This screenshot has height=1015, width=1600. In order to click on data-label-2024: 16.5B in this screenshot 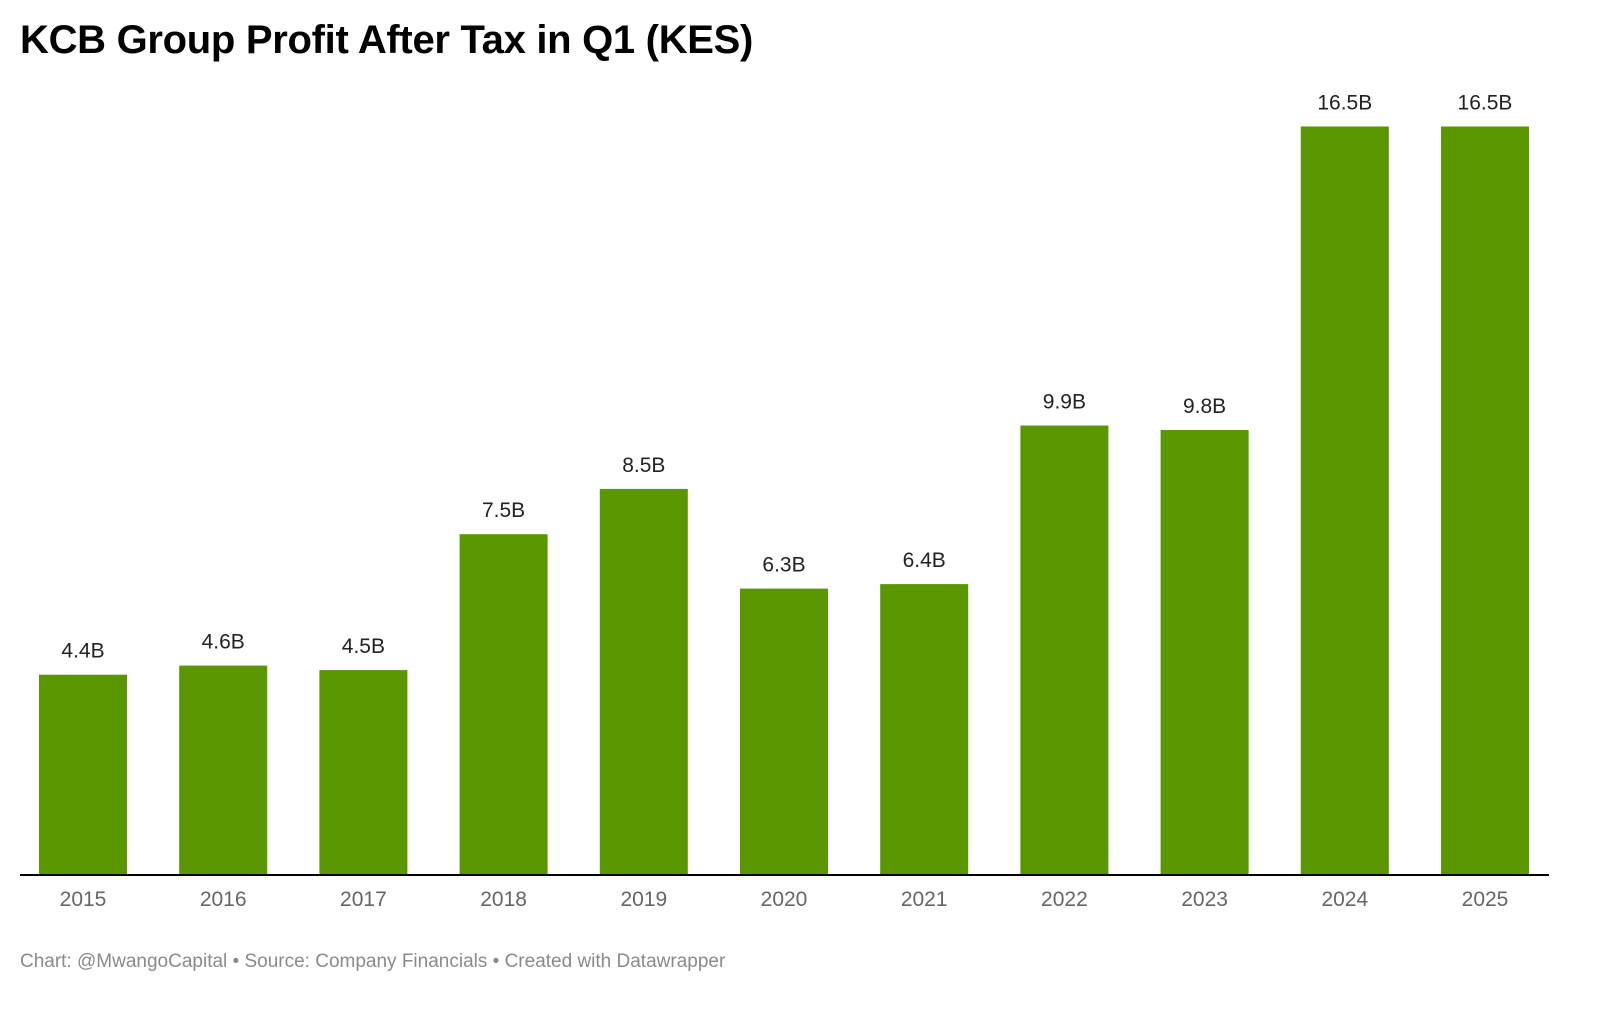, I will do `click(1344, 103)`.